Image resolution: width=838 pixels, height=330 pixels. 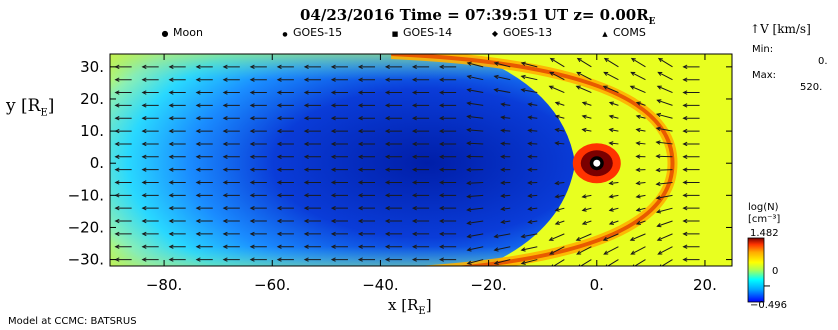 What do you see at coordinates (72, 321) in the screenshot?
I see `source-credit: Model at CCMC: BATSRUS` at bounding box center [72, 321].